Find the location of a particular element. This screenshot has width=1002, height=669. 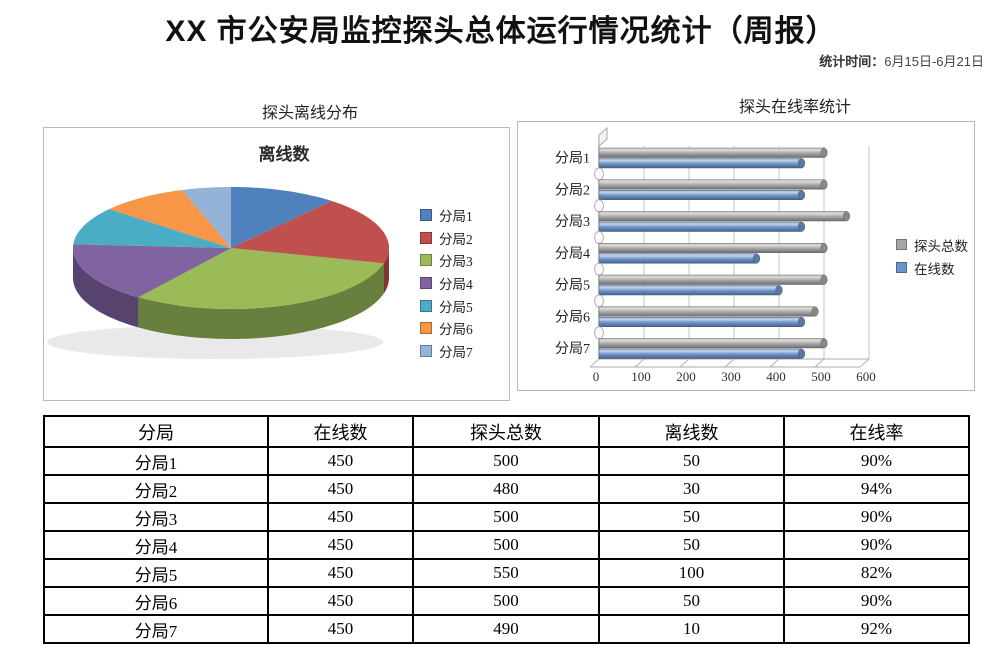

table-row: 分局7 450 490 10 92% is located at coordinates (506, 629).